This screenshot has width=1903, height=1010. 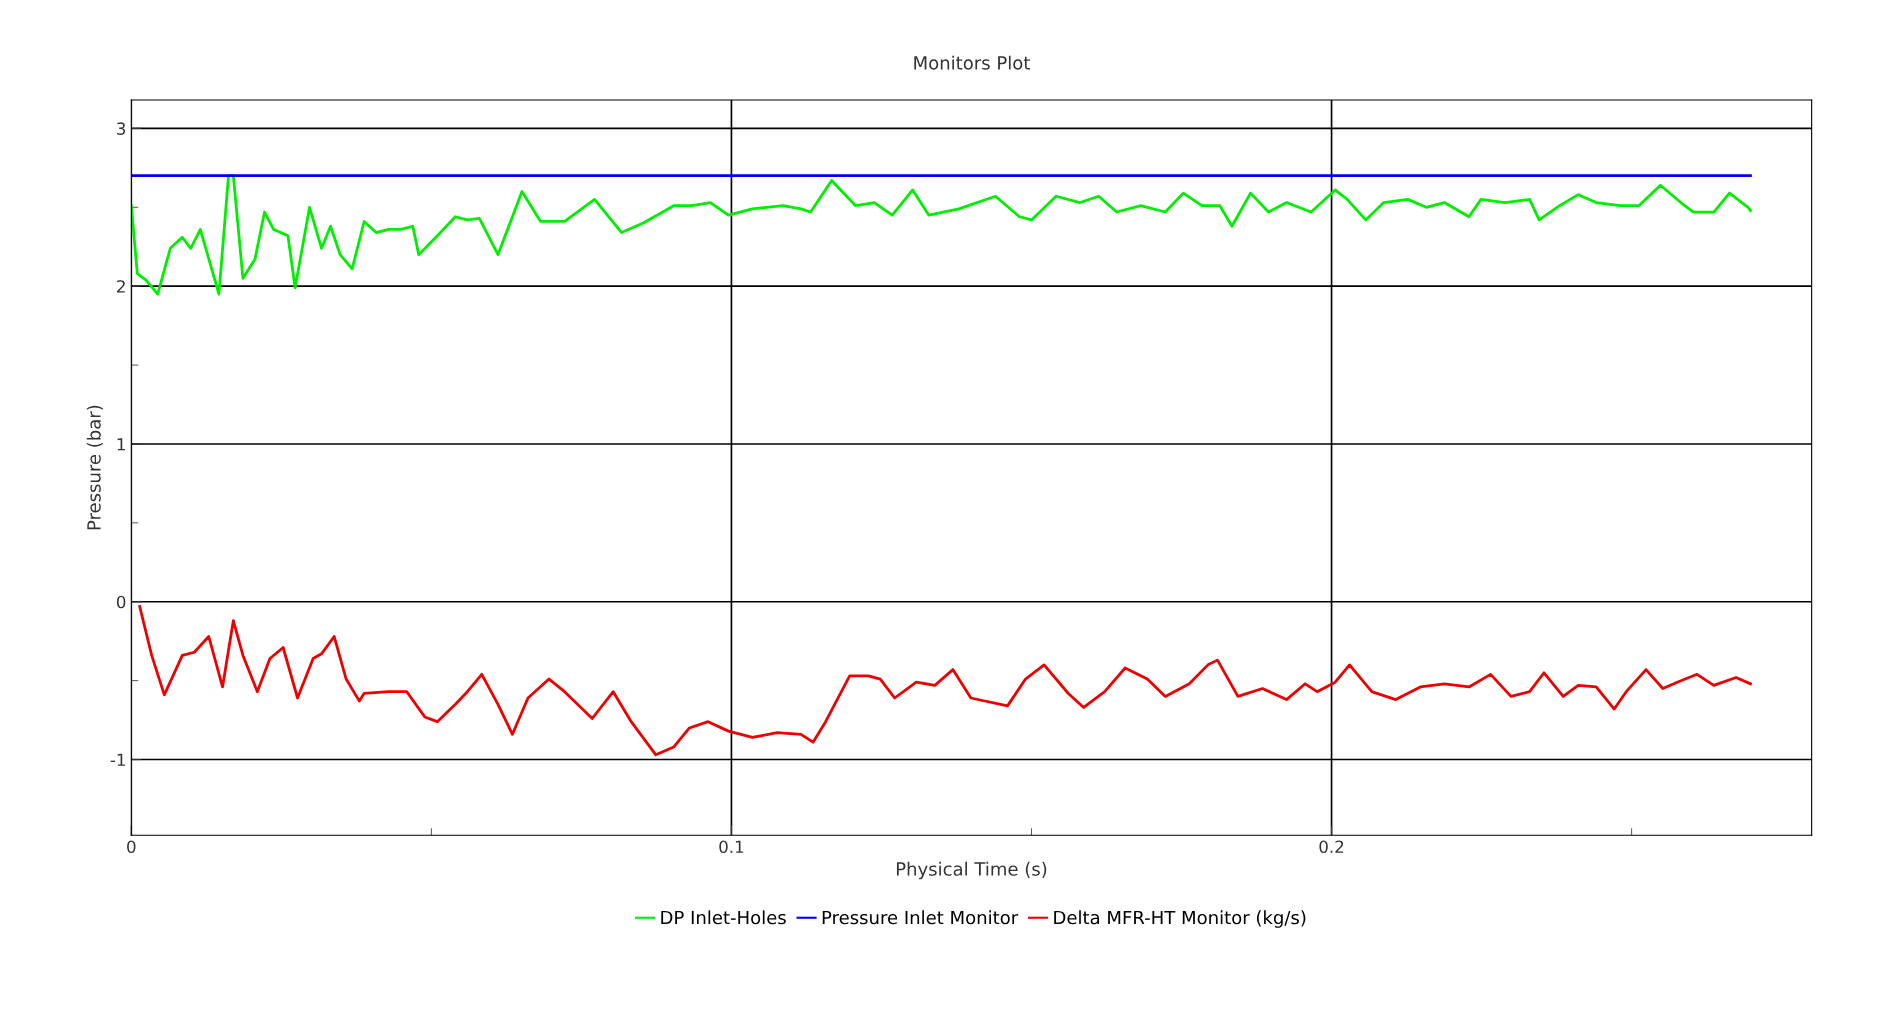 What do you see at coordinates (121, 444) in the screenshot?
I see `y-tick-label: 1` at bounding box center [121, 444].